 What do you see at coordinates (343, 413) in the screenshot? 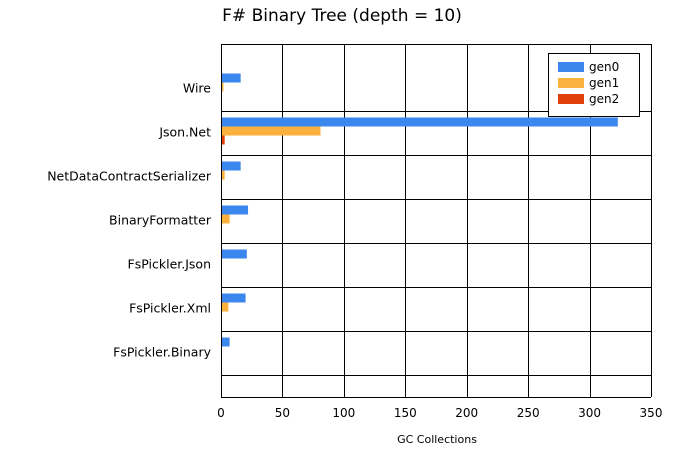
I see `x-tick-label: 100` at bounding box center [343, 413].